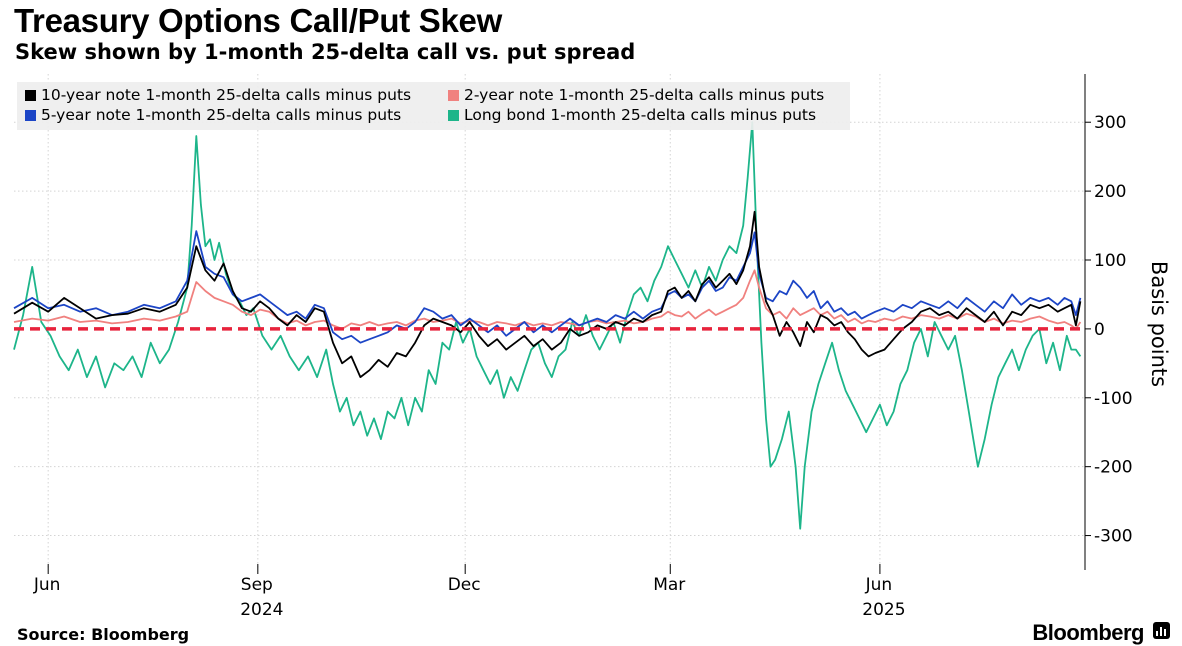 The image size is (1182, 646). Describe the element at coordinates (1113, 537) in the screenshot. I see `y-tick-label: -300` at that location.